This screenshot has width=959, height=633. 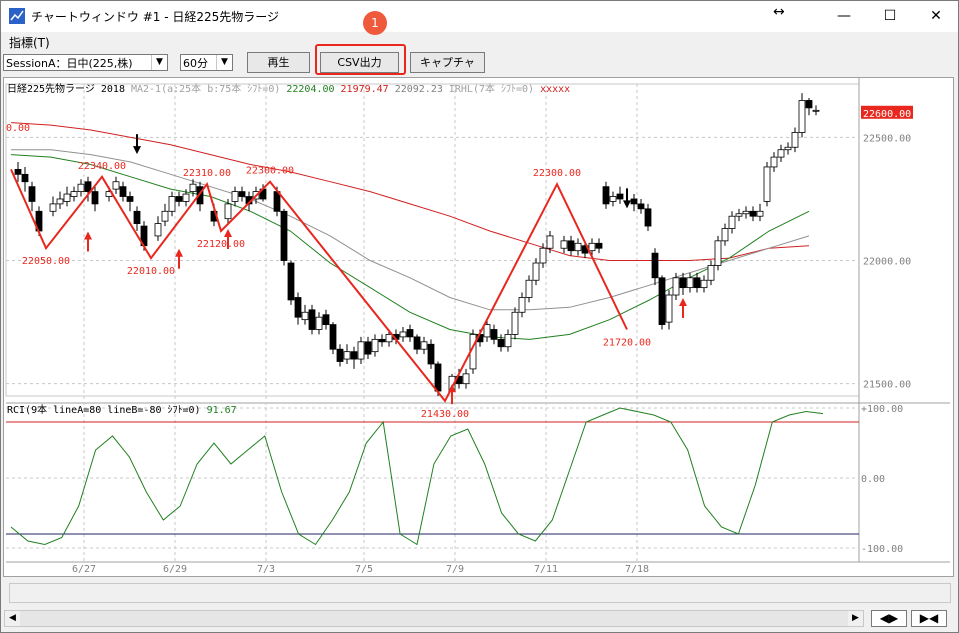 What do you see at coordinates (84, 569) in the screenshot?
I see `time-tick-label: 6/27` at bounding box center [84, 569].